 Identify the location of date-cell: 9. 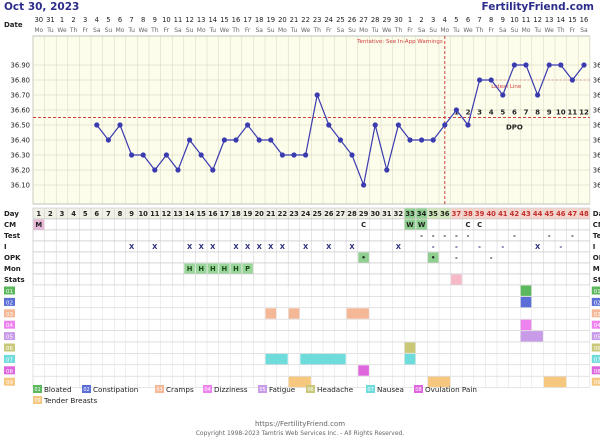
(155, 20).